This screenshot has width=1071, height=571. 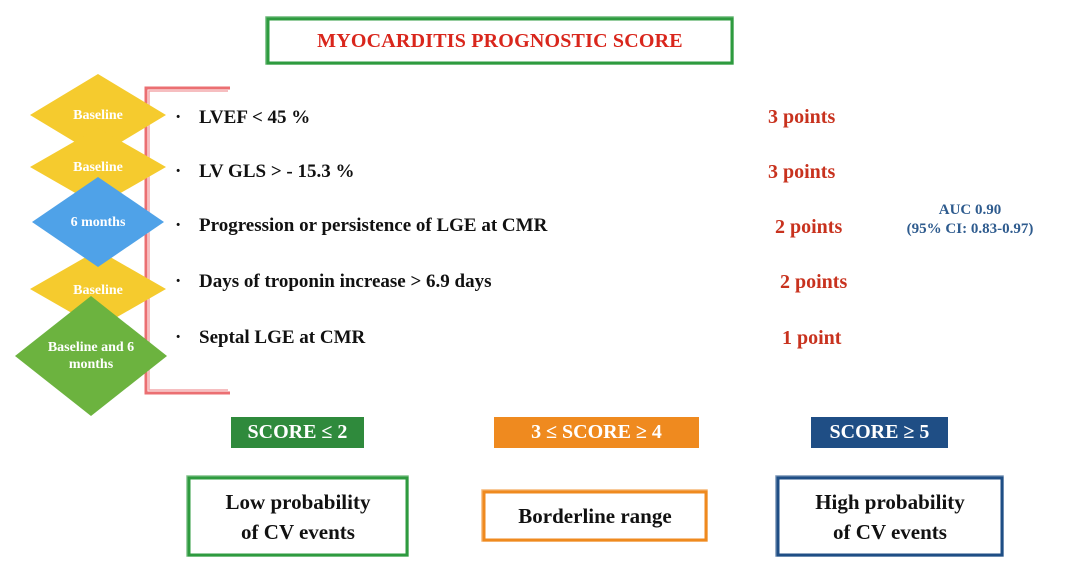 I want to click on criterion-1: · LVEF < 45 %, so click(x=242, y=118).